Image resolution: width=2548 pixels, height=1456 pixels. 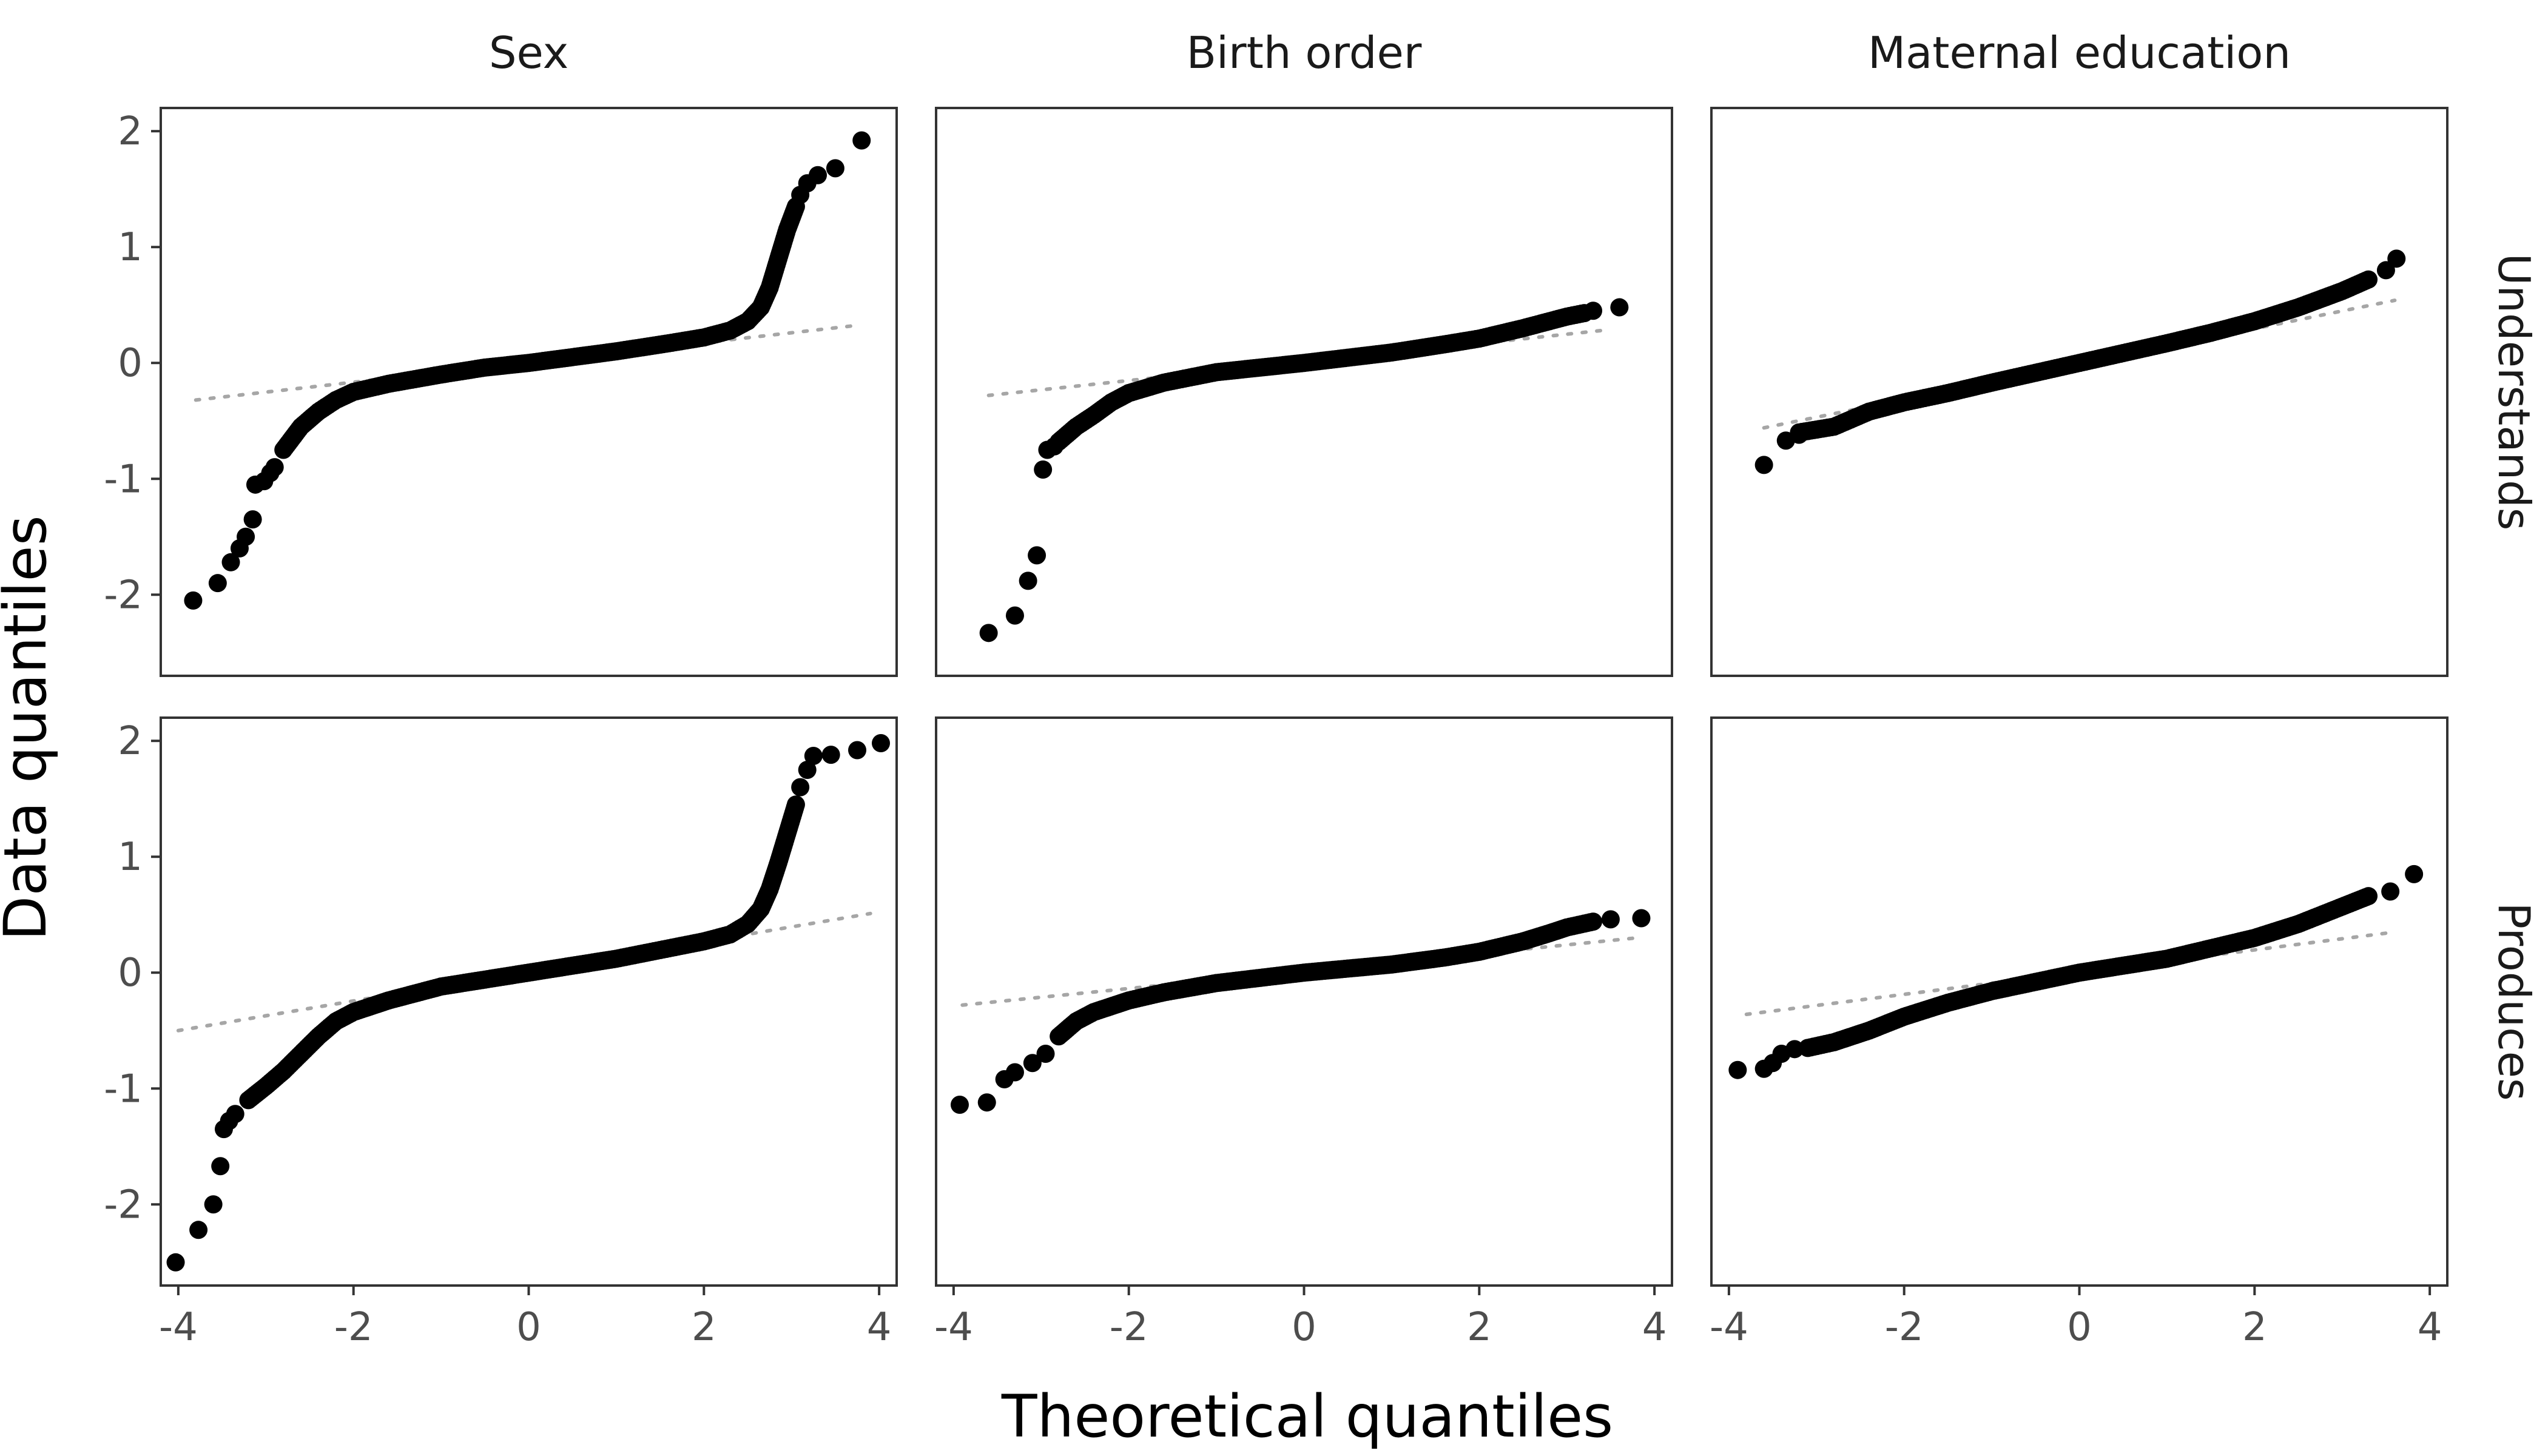 I want to click on column-strip-label: Sex, so click(x=528, y=52).